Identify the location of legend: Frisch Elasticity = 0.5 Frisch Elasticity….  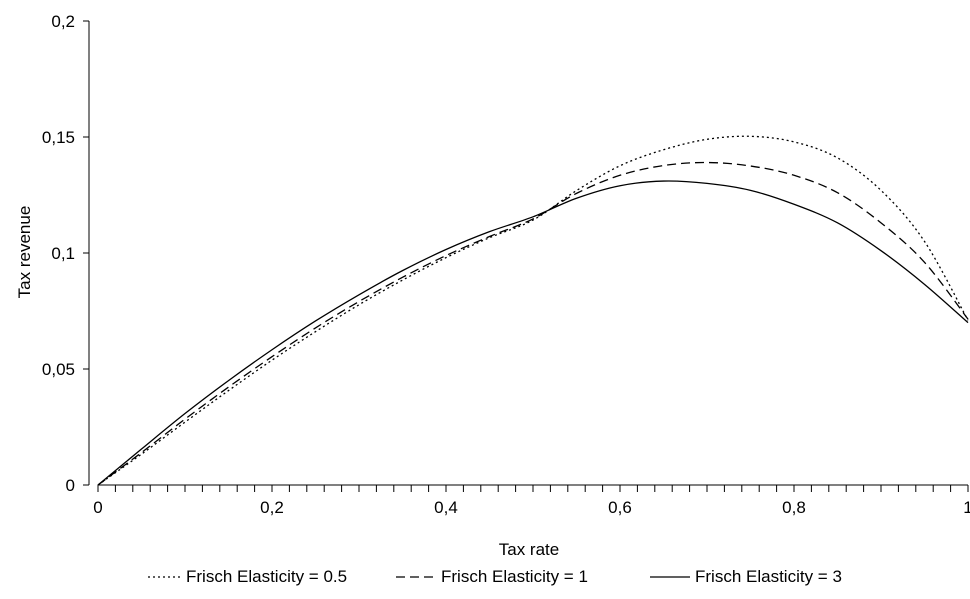
(495, 576).